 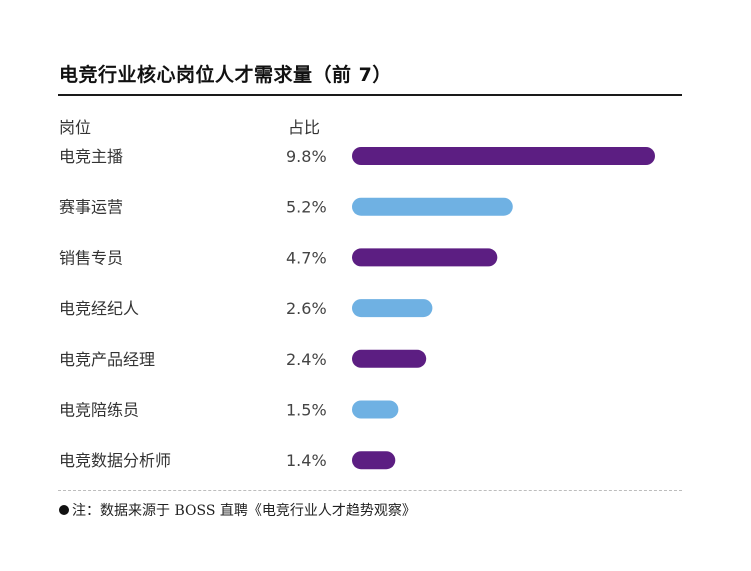 What do you see at coordinates (91, 257) in the screenshot?
I see `category-label: 销售专员` at bounding box center [91, 257].